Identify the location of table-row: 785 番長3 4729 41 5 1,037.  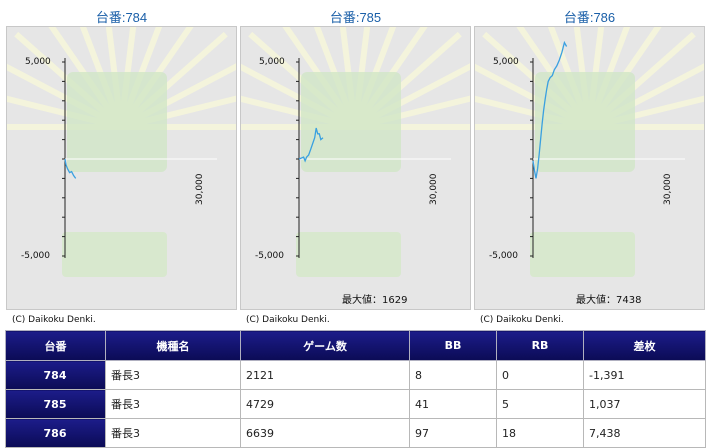
(355, 404).